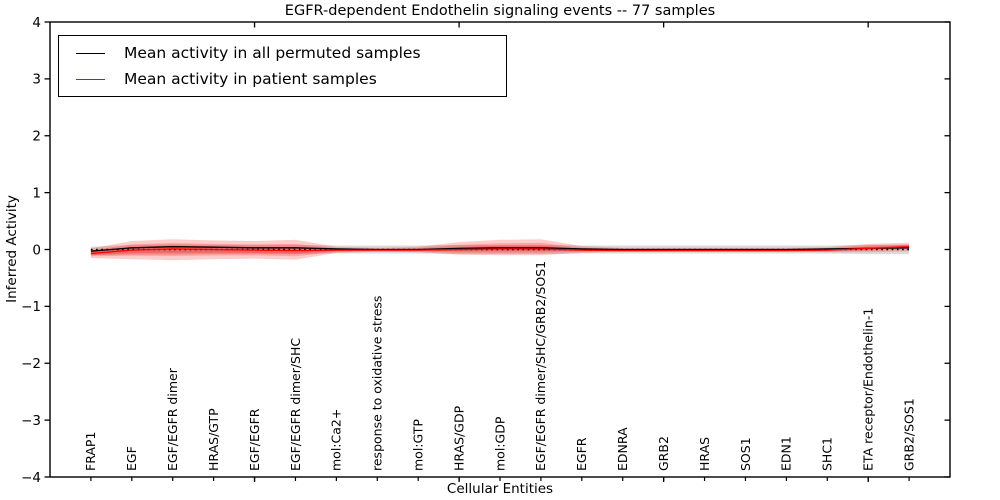  I want to click on legend-entry: Mean activity in patient samples, so click(291, 79).